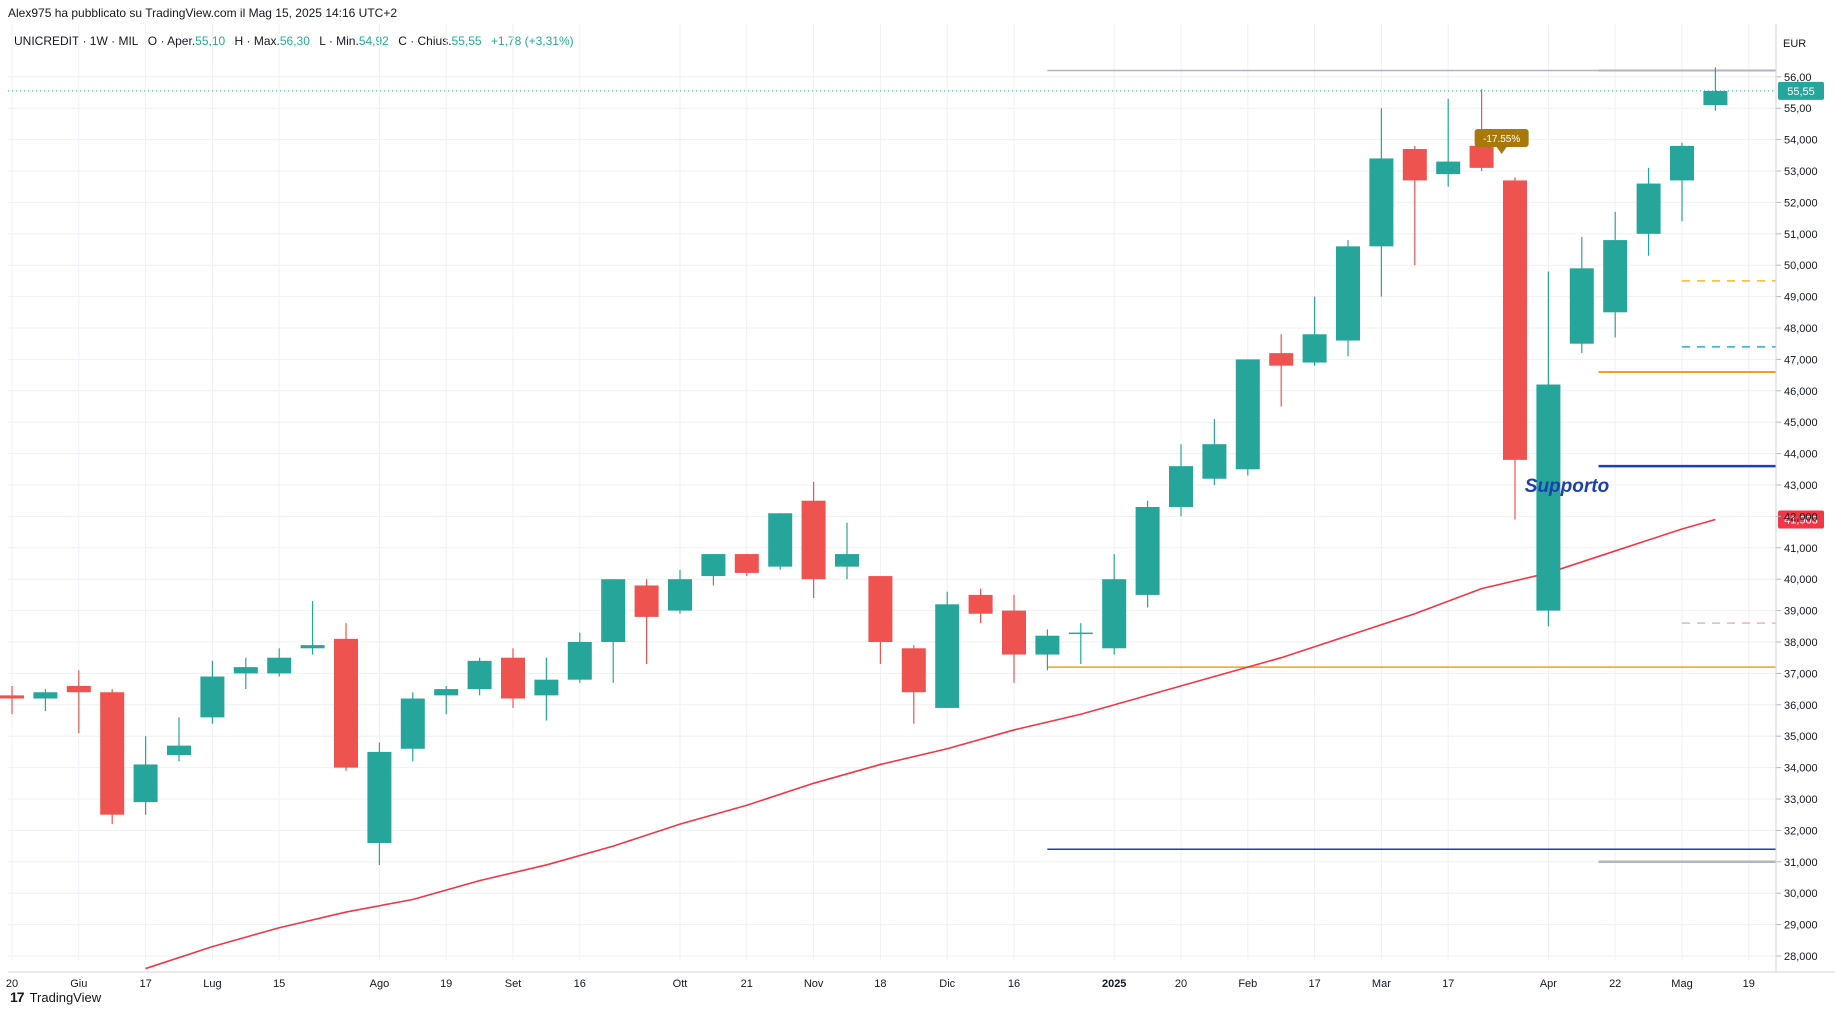 This screenshot has height=1011, width=1835. Describe the element at coordinates (1567, 486) in the screenshot. I see `support-label: Supporto` at that location.